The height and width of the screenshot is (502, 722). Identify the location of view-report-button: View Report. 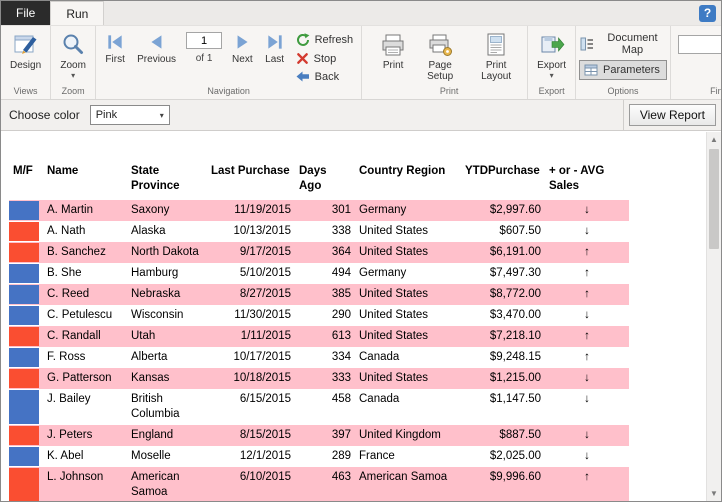
(672, 115).